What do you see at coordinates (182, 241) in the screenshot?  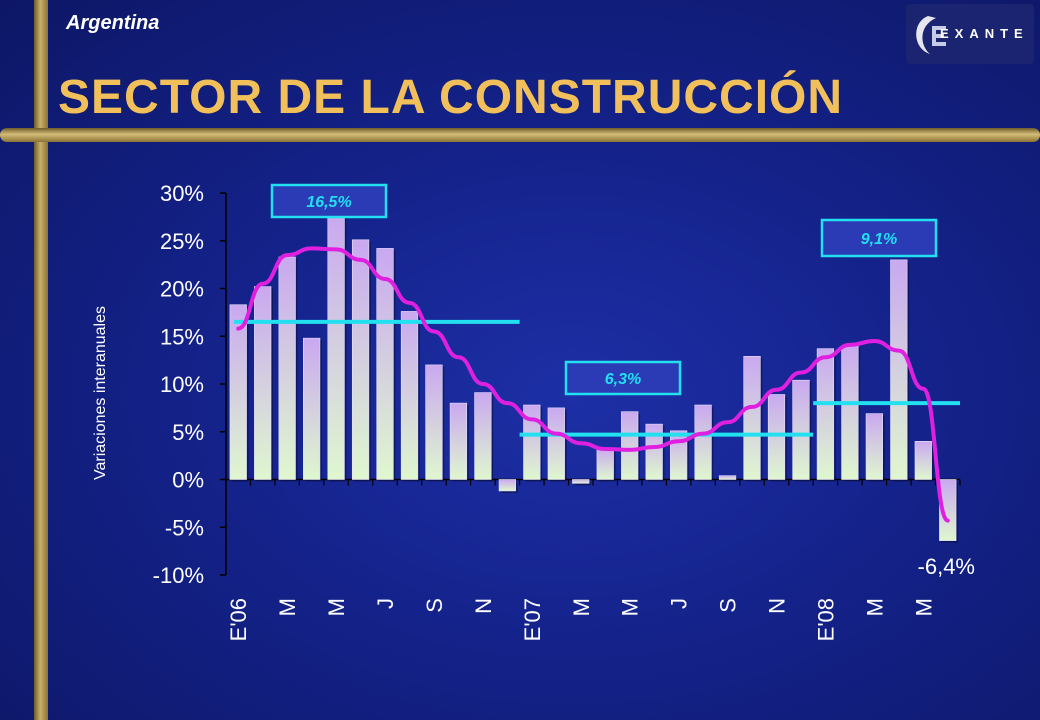 I see `y-tick-label: 25%` at bounding box center [182, 241].